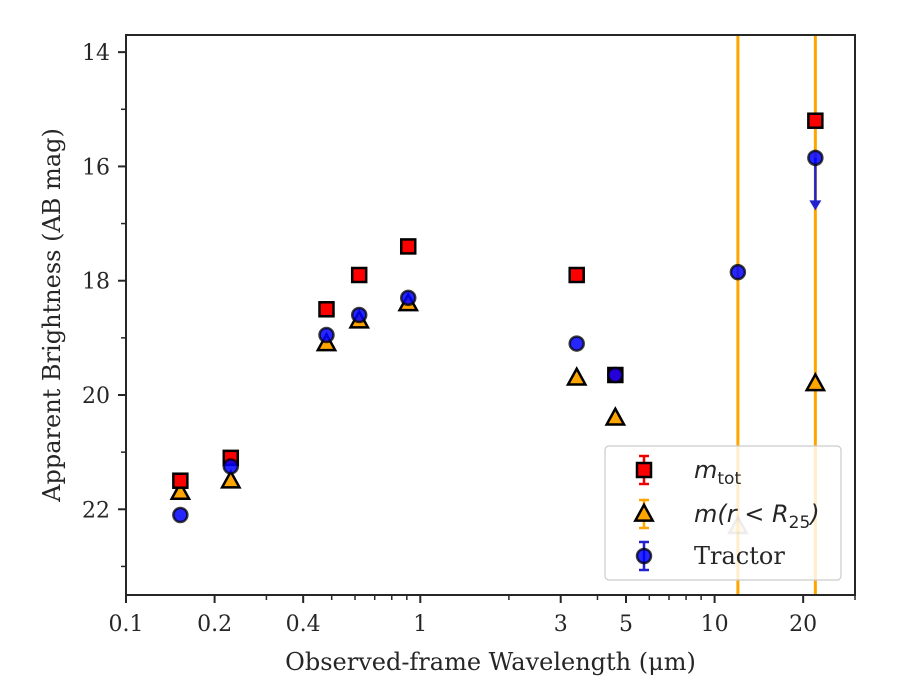 This screenshot has height=700, width=900. What do you see at coordinates (214, 624) in the screenshot?
I see `x-tick-label: 0.2` at bounding box center [214, 624].